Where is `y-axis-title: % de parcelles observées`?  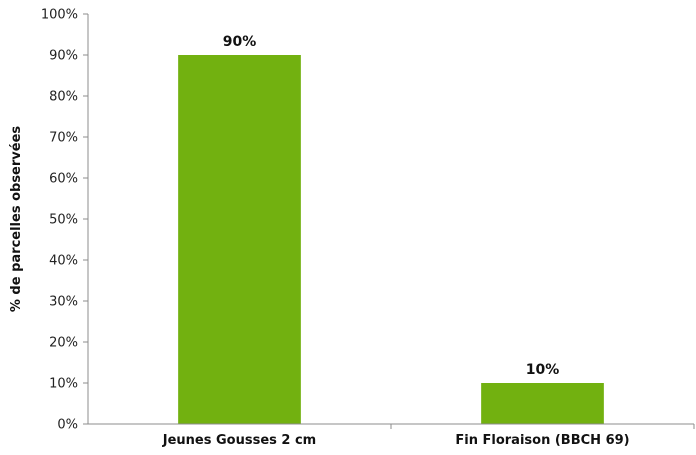
y-axis-title: % de parcelles observées is located at coordinates (16, 219).